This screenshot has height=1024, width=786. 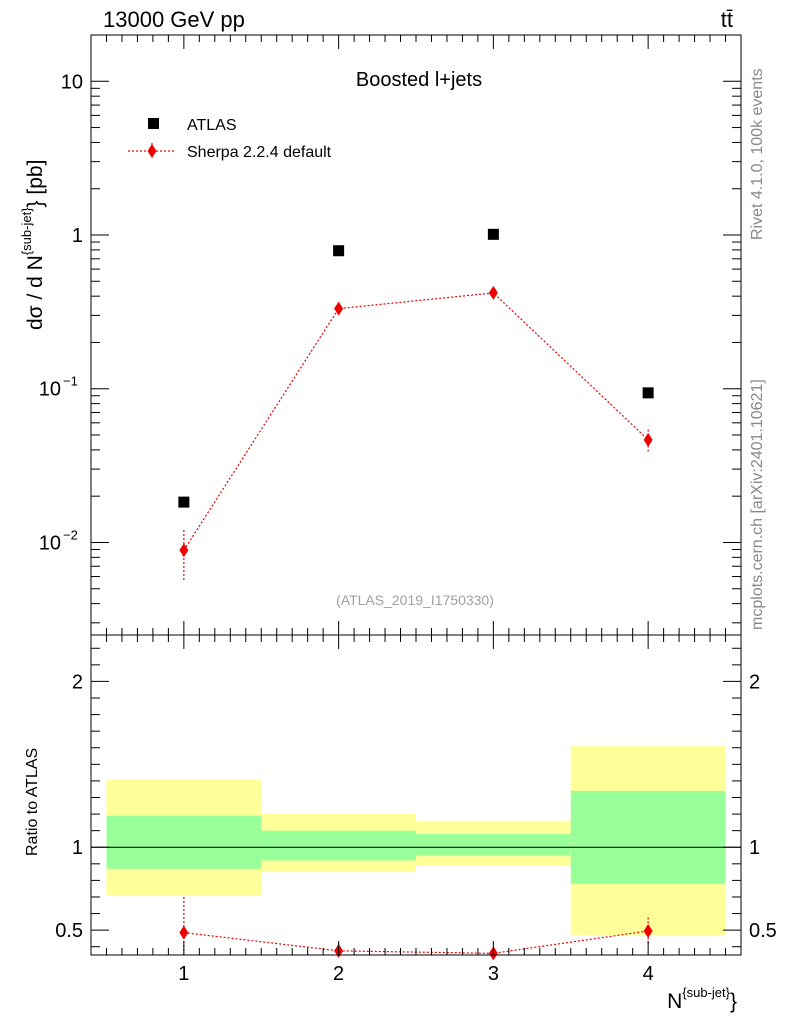 I want to click on main-y-tick-exponent: −1, so click(x=70, y=381).